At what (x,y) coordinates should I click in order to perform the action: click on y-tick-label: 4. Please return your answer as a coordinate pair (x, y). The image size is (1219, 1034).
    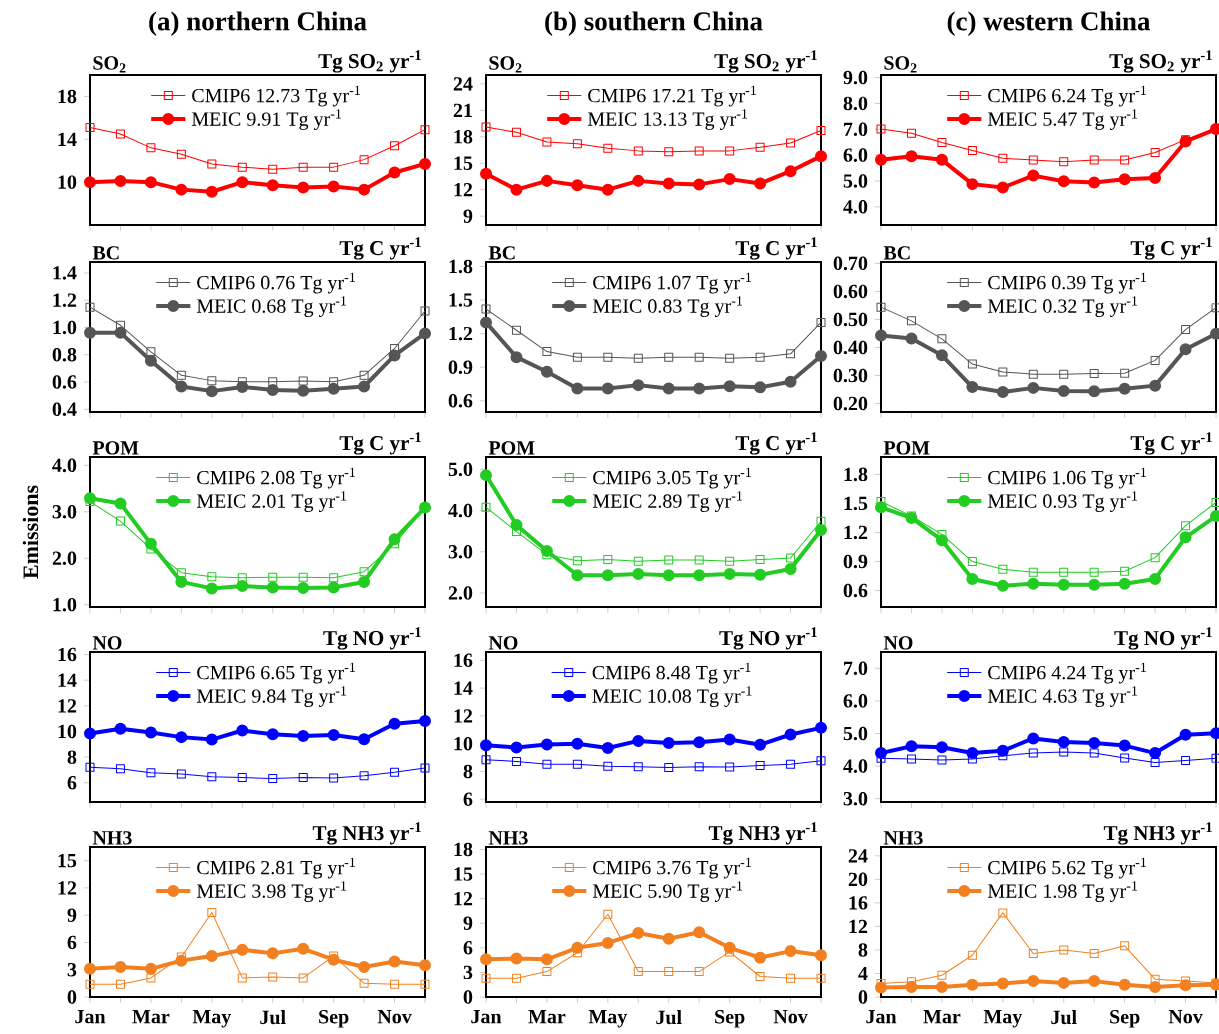
    Looking at the image, I should click on (863, 973).